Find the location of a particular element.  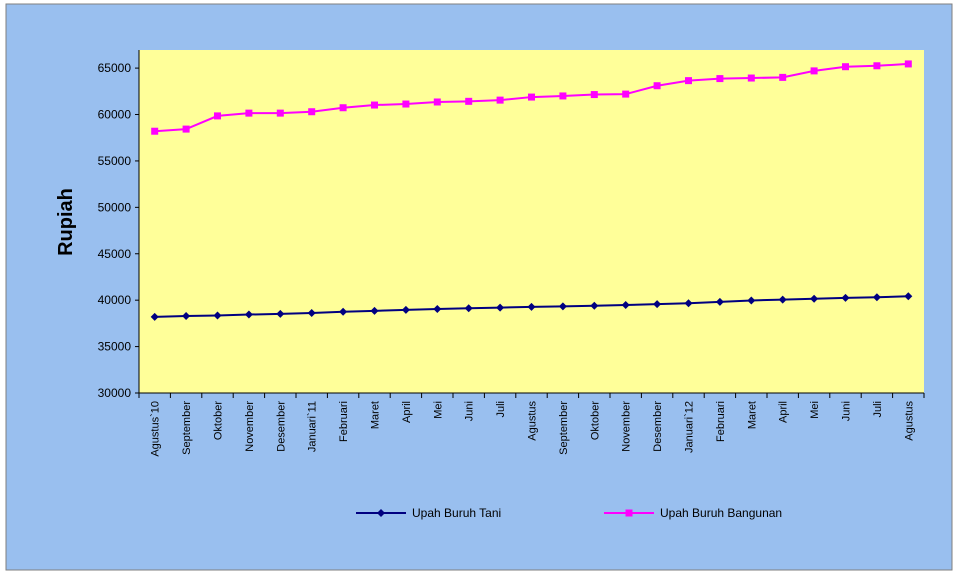

y-tick-label: 35000 is located at coordinates (115, 347).